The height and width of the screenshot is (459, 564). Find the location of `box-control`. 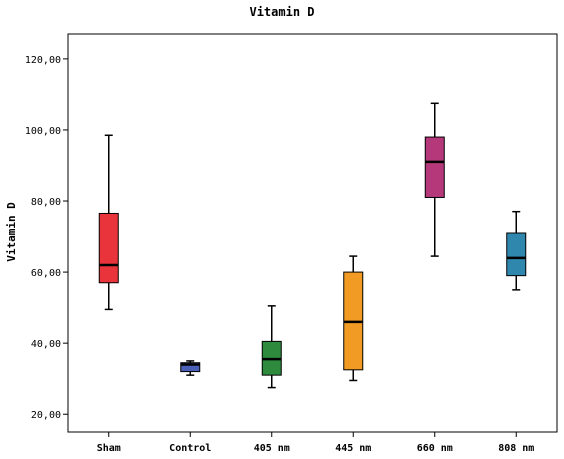

box-control is located at coordinates (190, 368).